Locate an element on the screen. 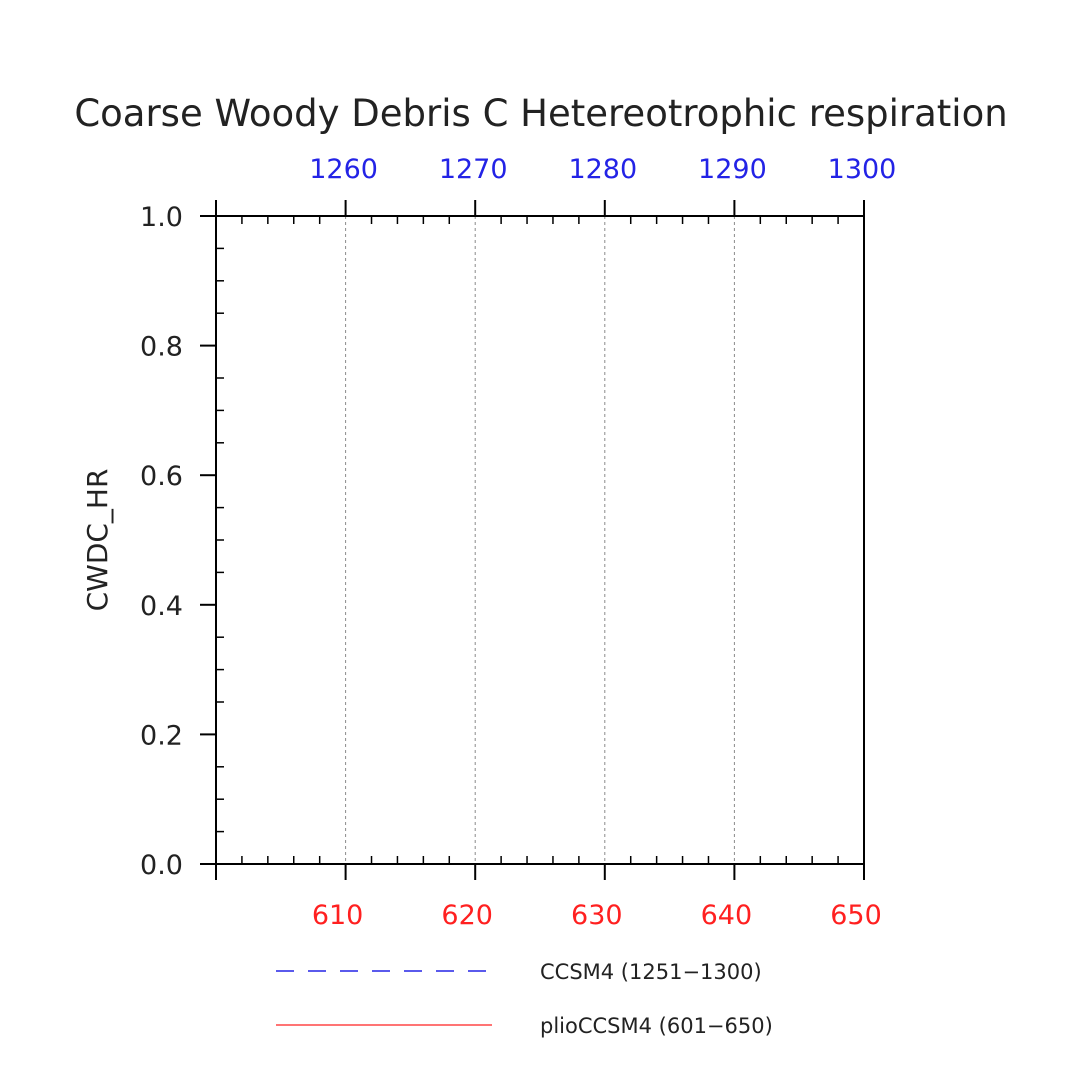  x-top-tick-label: 1300 is located at coordinates (862, 169).